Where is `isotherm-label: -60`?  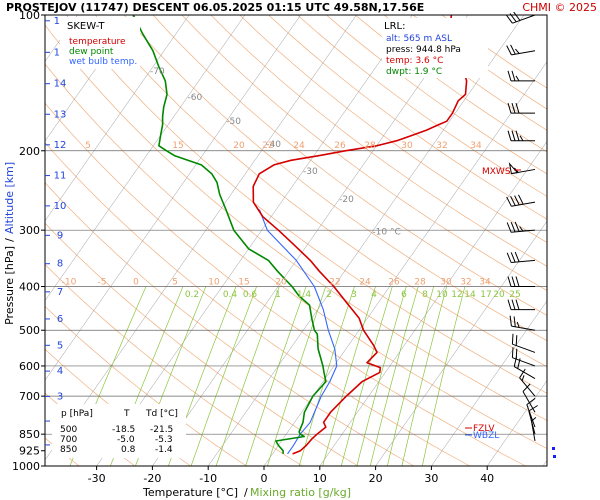
isotherm-label: -60 is located at coordinates (195, 98).